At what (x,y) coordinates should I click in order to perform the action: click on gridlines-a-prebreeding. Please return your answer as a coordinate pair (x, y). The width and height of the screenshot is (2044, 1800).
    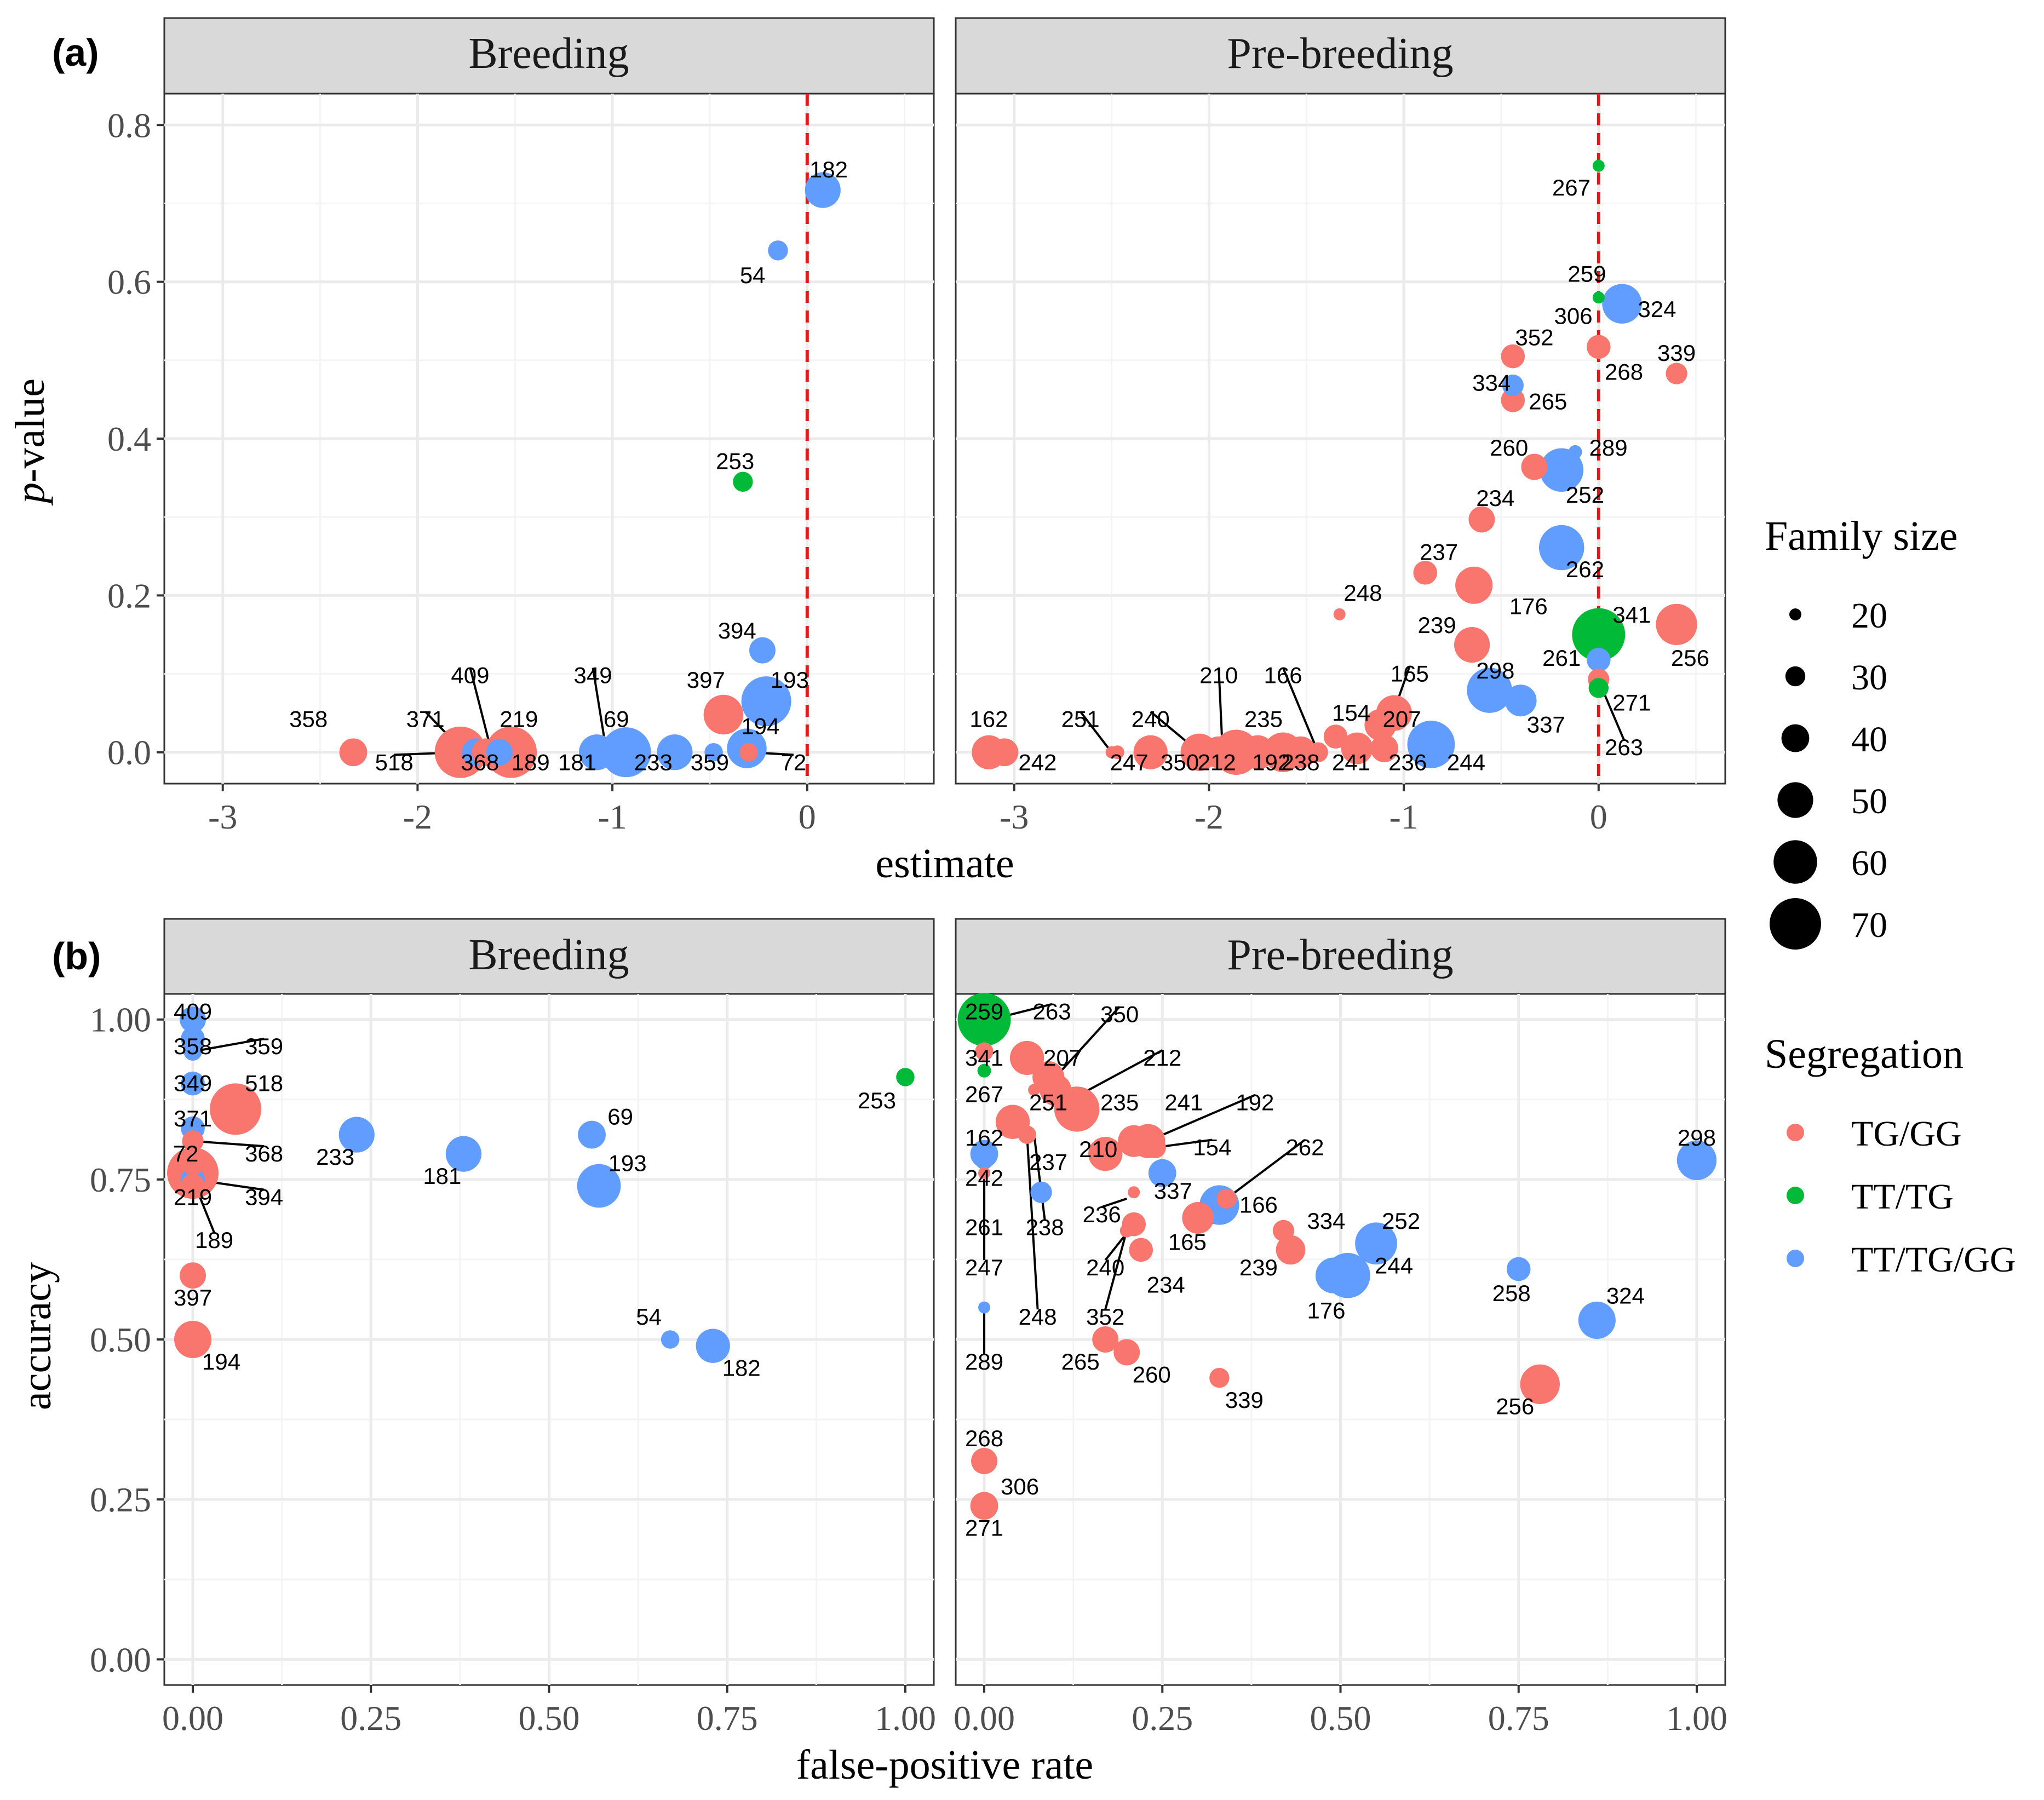
    Looking at the image, I should click on (1341, 439).